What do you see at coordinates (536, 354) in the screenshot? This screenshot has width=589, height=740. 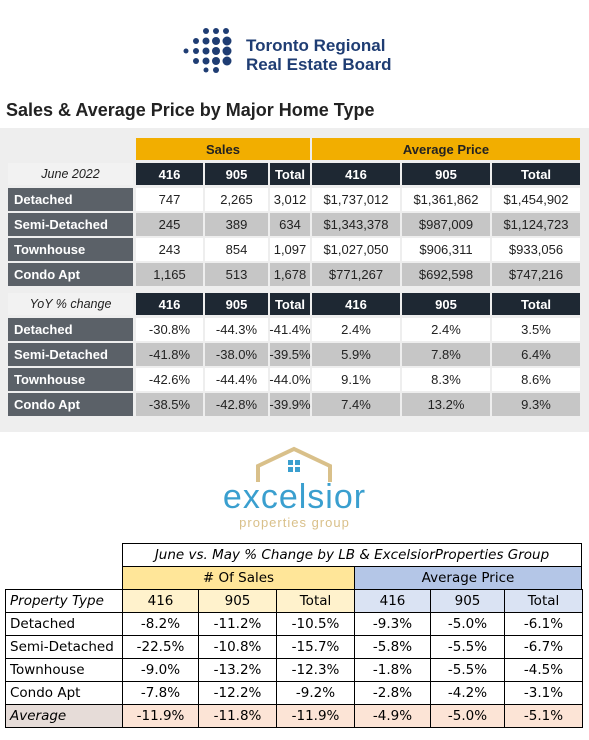 I see `table-cell: 6.4%` at bounding box center [536, 354].